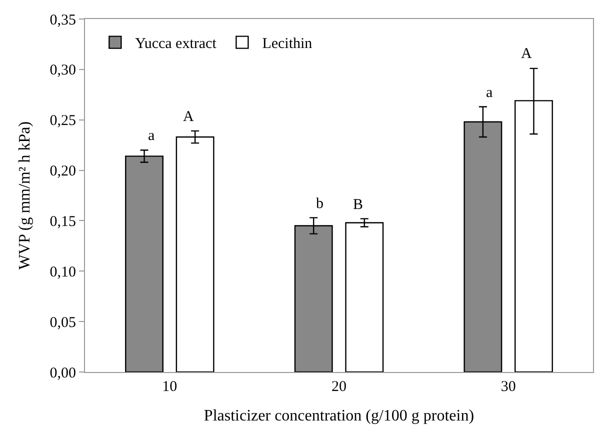 This screenshot has height=442, width=608. Describe the element at coordinates (508, 387) in the screenshot. I see `x-tick-label: 30` at that location.